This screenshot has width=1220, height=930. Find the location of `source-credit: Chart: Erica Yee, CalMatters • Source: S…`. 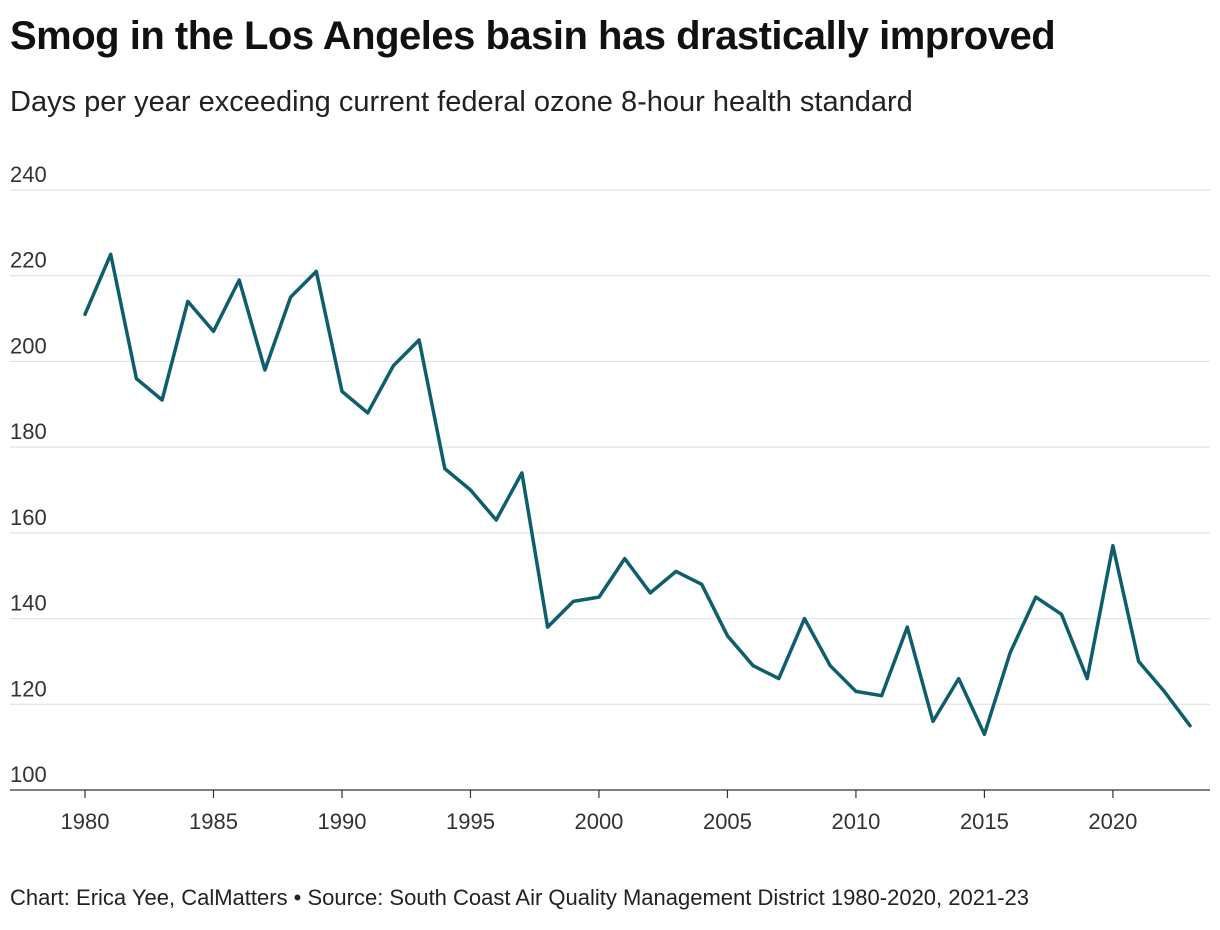

source-credit: Chart: Erica Yee, CalMatters • Source: S… is located at coordinates (520, 897).